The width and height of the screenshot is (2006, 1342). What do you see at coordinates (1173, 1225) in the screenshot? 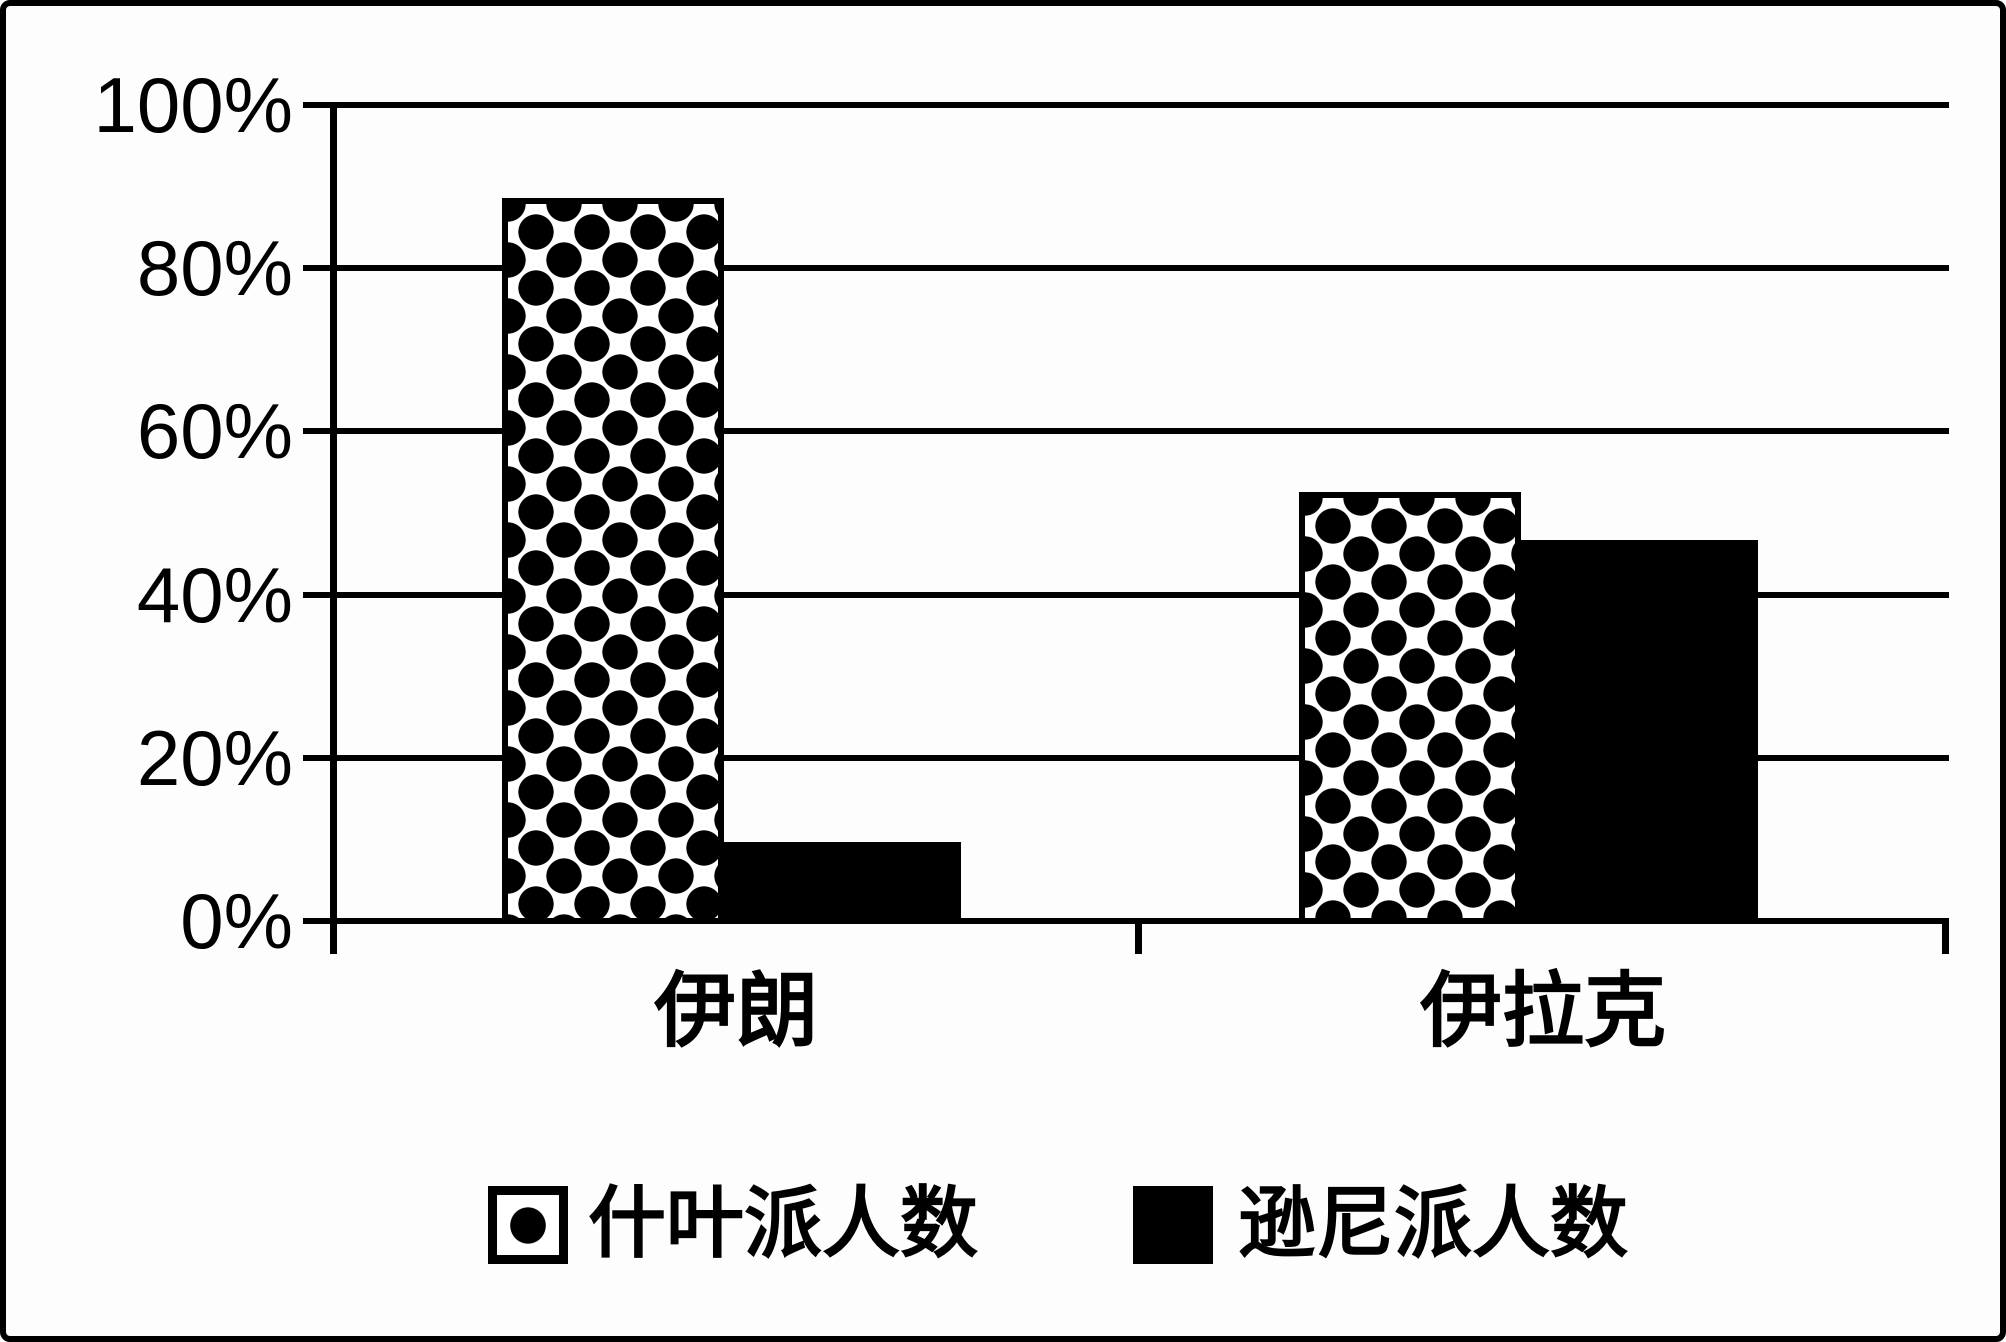
I see `legend-swatch-sunni` at bounding box center [1173, 1225].